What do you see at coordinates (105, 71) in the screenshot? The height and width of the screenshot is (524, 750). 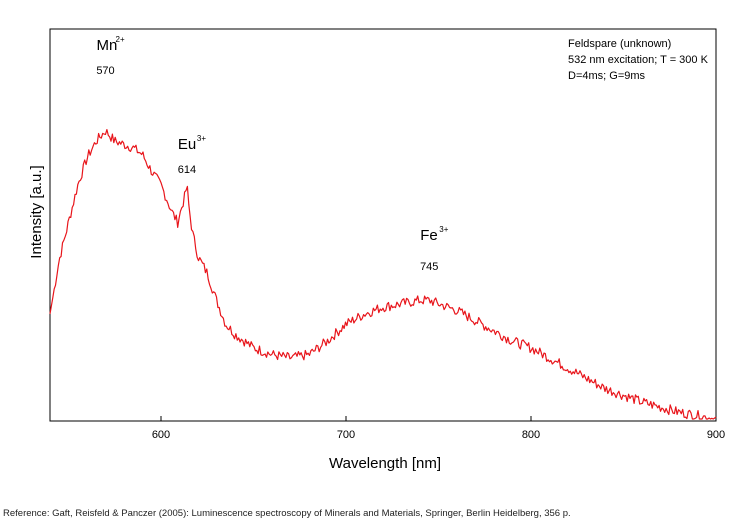 I see `peak-wavelength-570: 570` at bounding box center [105, 71].